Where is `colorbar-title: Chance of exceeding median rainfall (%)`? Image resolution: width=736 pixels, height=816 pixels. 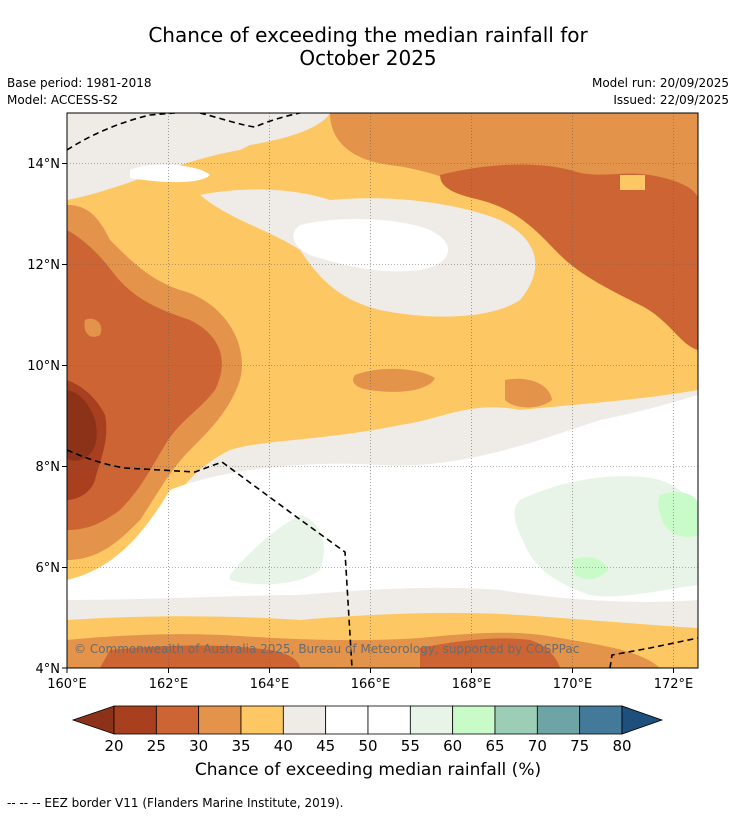
colorbar-title: Chance of exceeding median rainfall (%) is located at coordinates (368, 770).